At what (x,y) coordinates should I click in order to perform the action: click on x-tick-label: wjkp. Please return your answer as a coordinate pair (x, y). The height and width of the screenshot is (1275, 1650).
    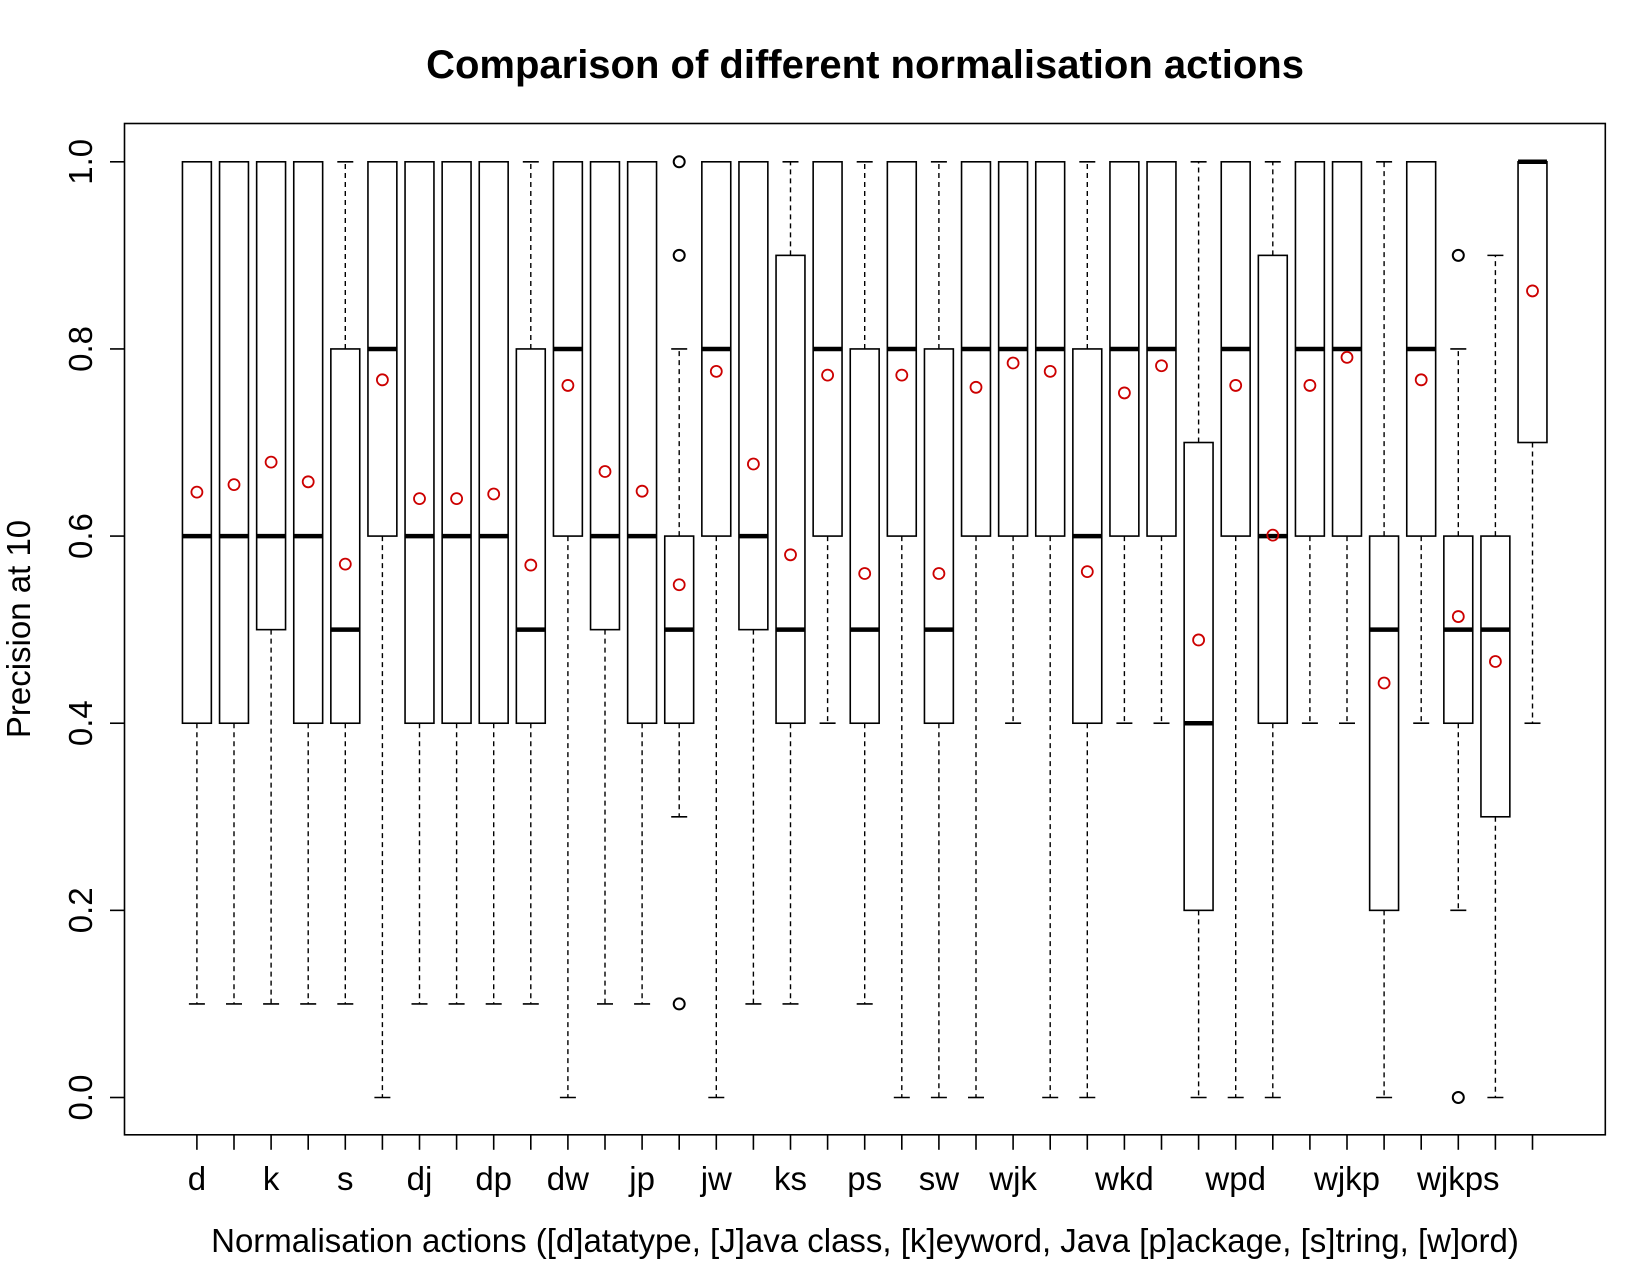
    Looking at the image, I should click on (1346, 1178).